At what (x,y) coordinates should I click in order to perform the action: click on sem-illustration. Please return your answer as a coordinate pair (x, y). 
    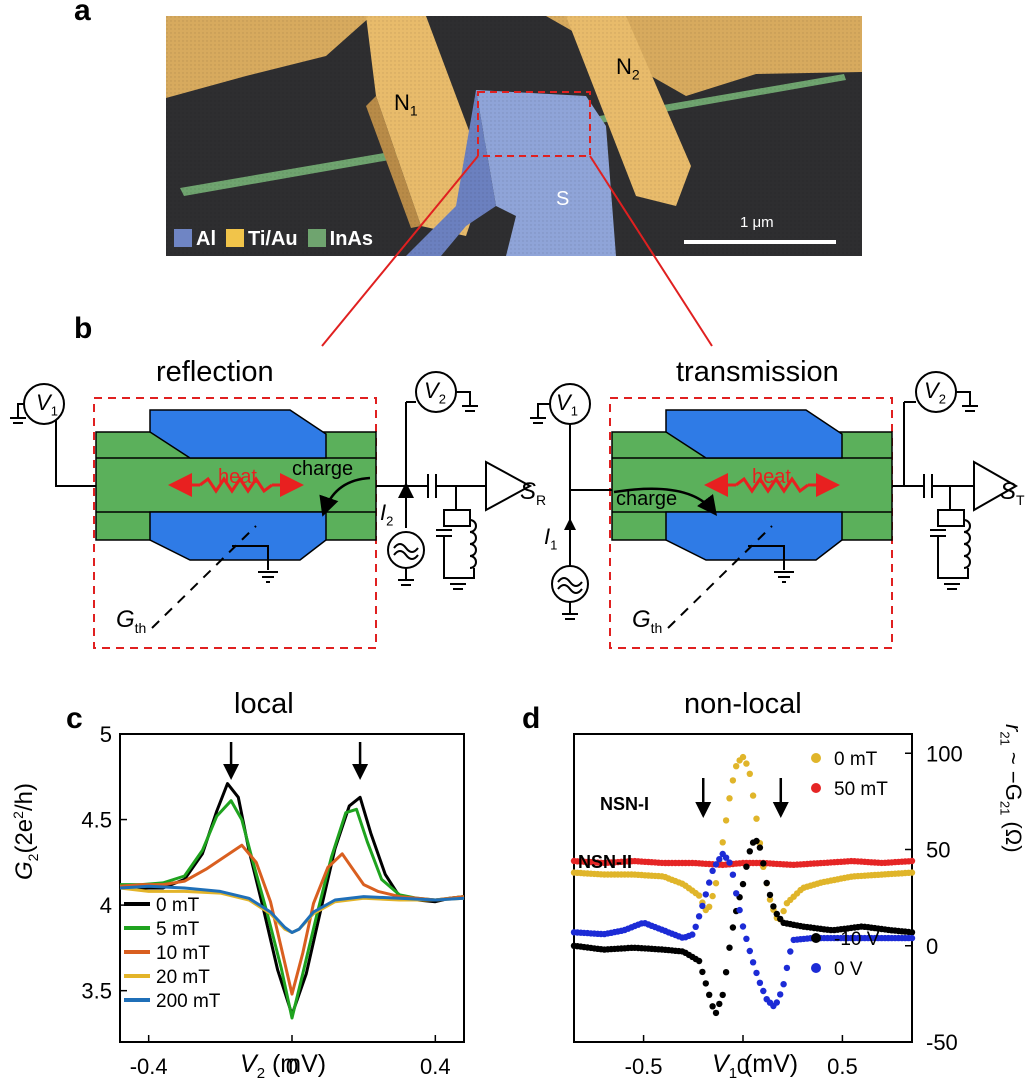
    Looking at the image, I should click on (514, 136).